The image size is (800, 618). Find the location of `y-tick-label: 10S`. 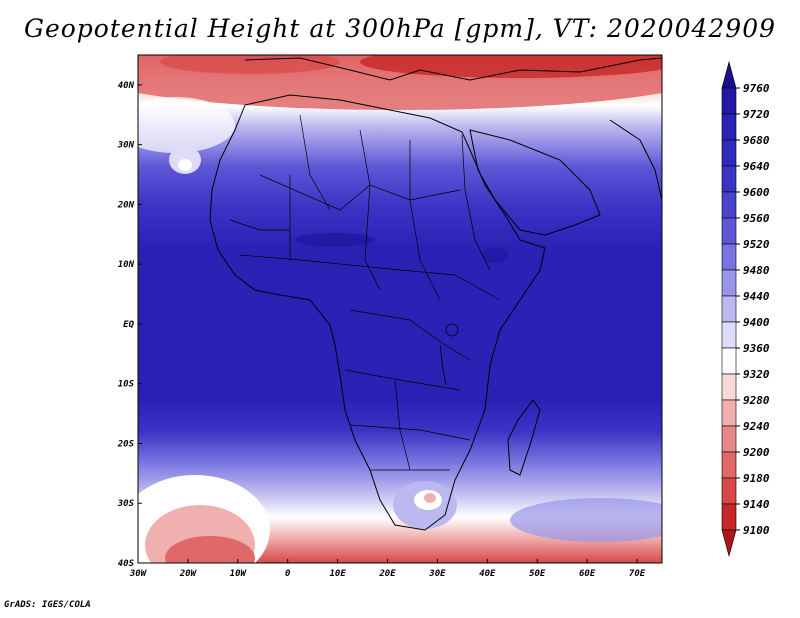

y-tick-label: 10S is located at coordinates (126, 385).